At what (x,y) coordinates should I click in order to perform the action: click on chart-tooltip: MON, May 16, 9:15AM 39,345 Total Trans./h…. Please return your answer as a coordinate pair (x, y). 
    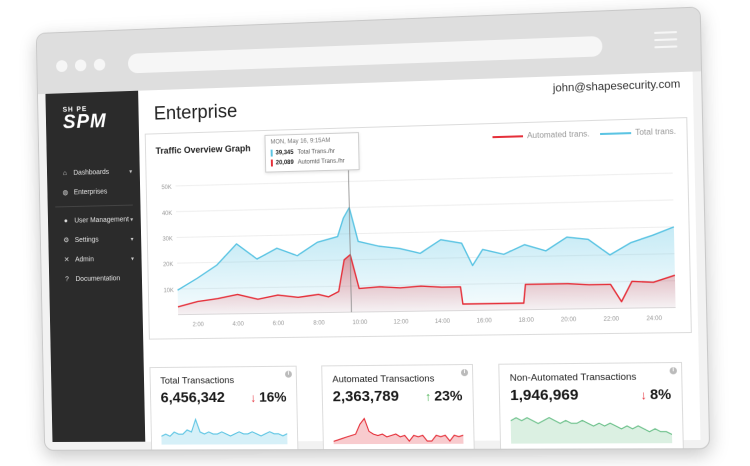
    Looking at the image, I should click on (311, 152).